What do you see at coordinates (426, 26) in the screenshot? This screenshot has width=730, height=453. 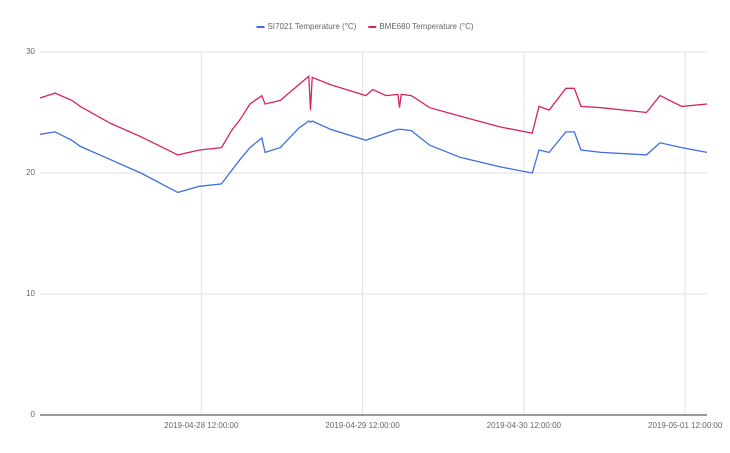 I see `legend-label: BME680 Temperature (°C)` at bounding box center [426, 26].